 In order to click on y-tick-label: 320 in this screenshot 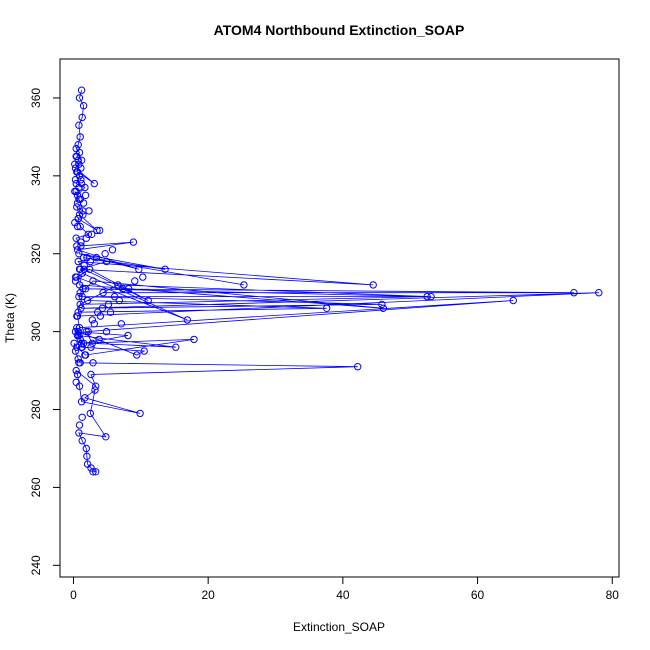, I will do `click(36, 253)`.